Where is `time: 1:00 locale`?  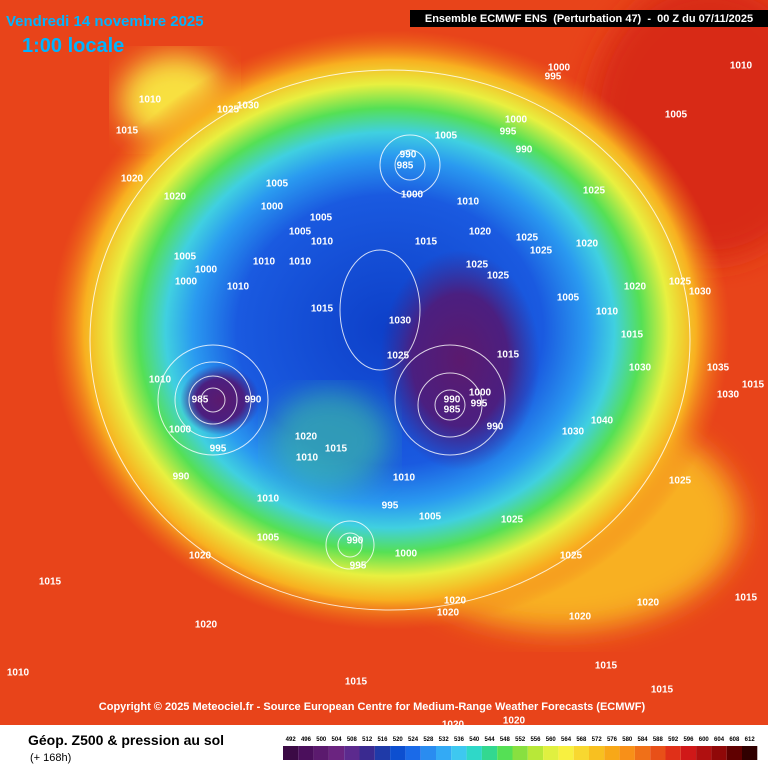
time: 1:00 locale is located at coordinates (73, 46).